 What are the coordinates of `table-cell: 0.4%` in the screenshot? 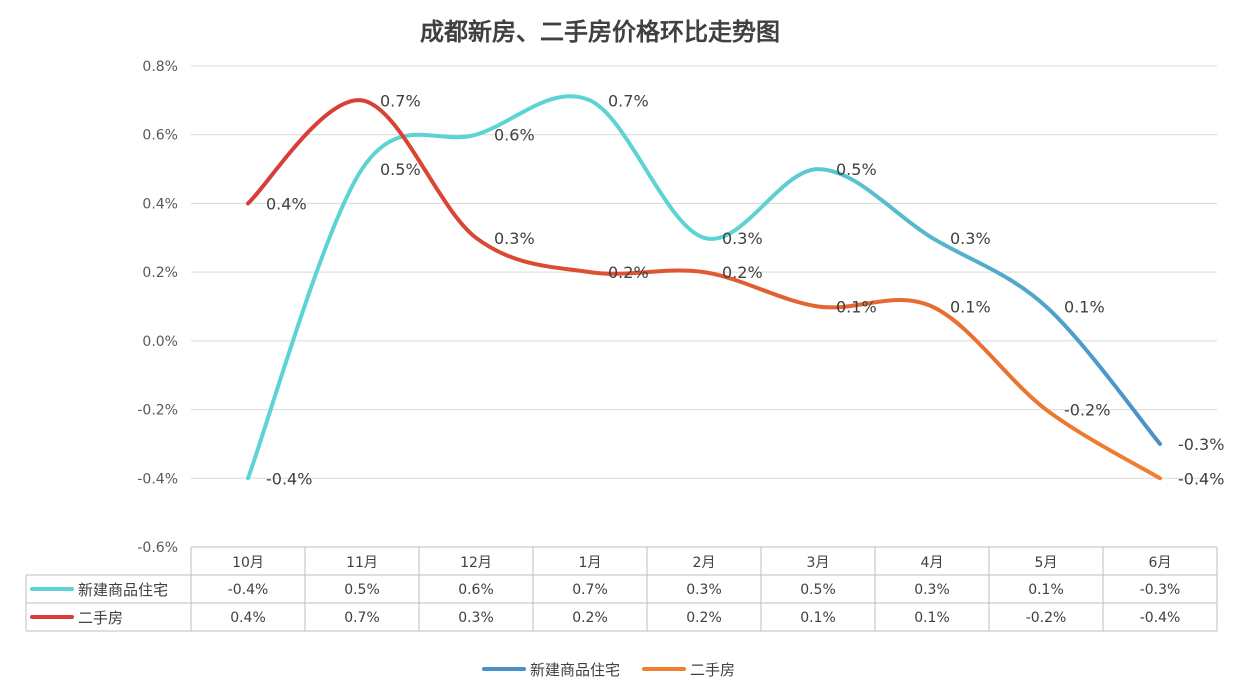 It's located at (248, 618).